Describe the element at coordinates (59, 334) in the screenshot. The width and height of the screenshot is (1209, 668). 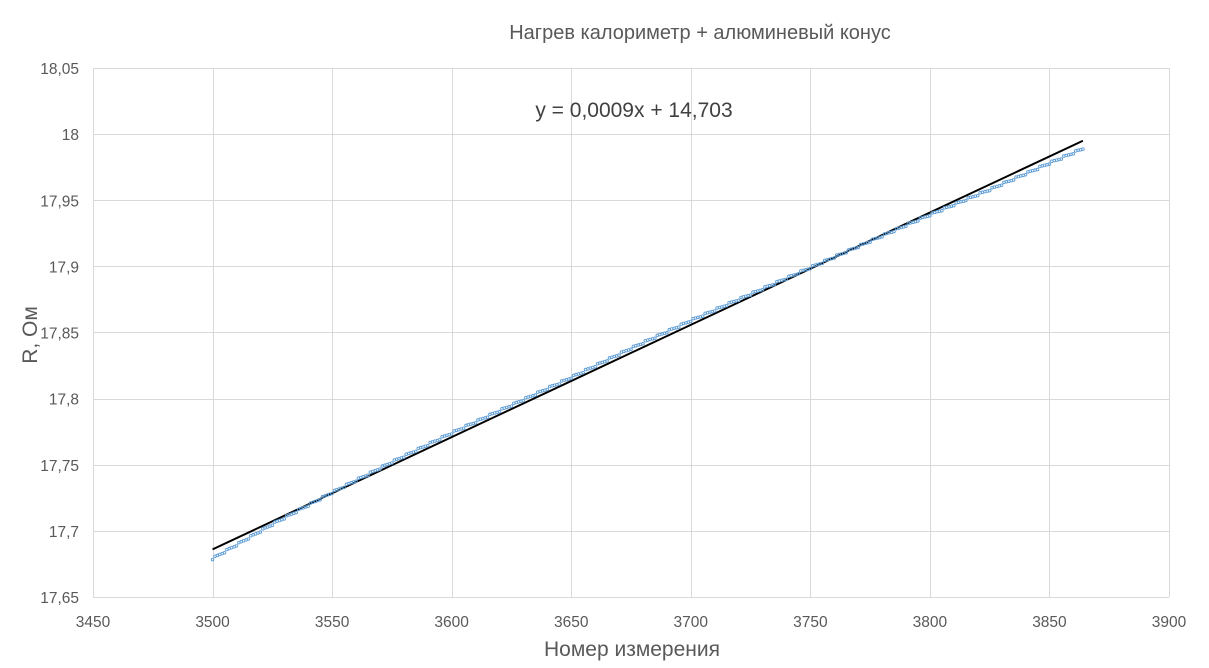
I see `y-tick-label: 17,85` at that location.